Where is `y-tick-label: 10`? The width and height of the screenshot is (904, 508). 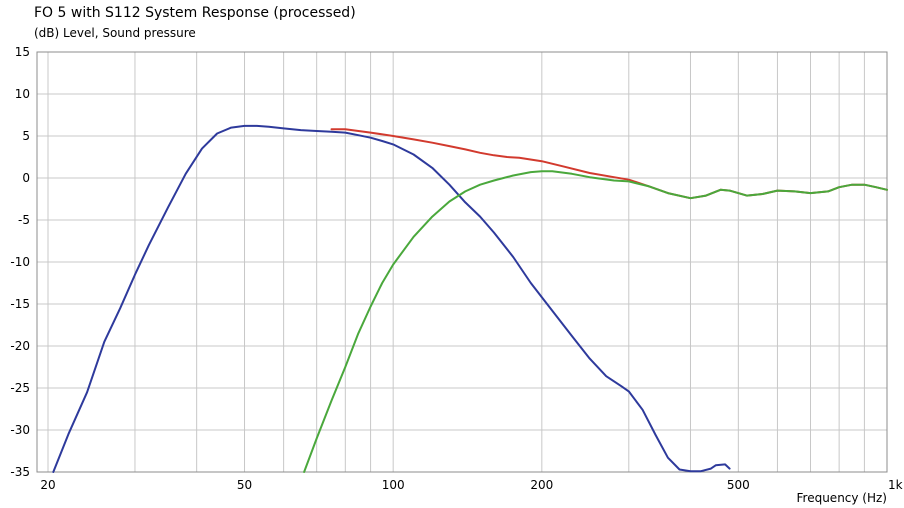
y-tick-label: 10 is located at coordinates (22, 94).